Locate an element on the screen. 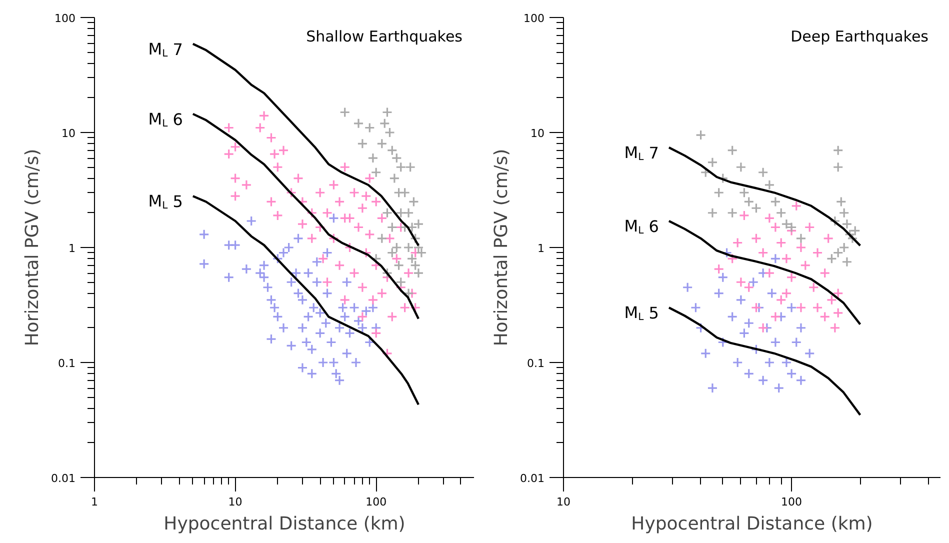 The image size is (949, 543). text: Shallow Earthquakes is located at coordinates (384, 37).